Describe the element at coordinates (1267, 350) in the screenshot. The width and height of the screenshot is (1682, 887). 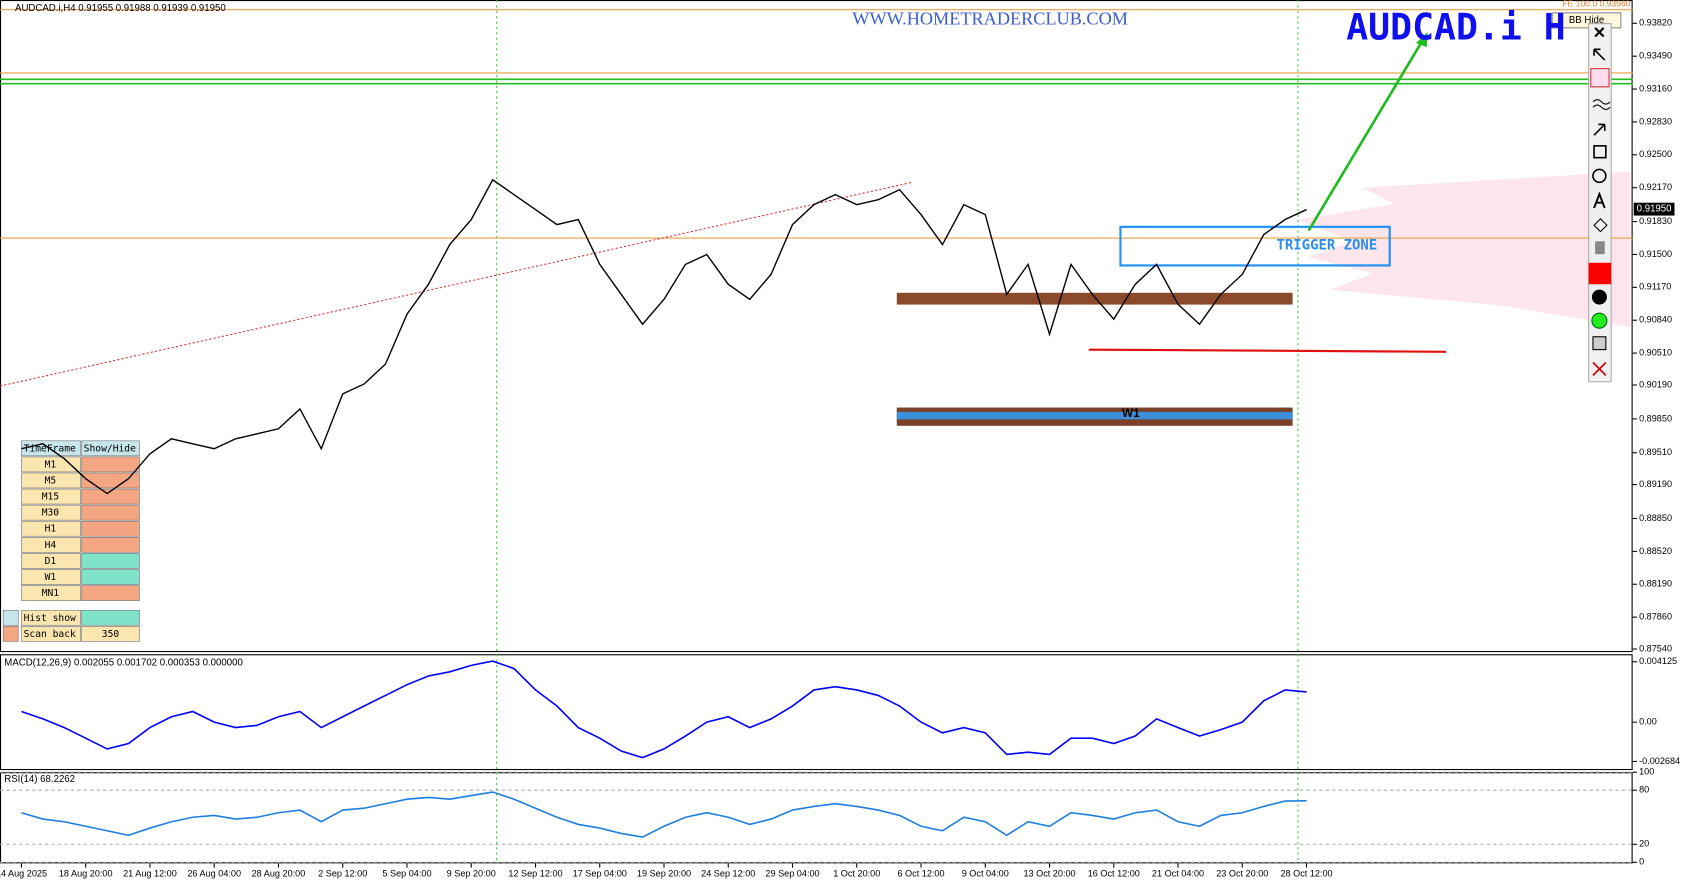
I see `support-line` at that location.